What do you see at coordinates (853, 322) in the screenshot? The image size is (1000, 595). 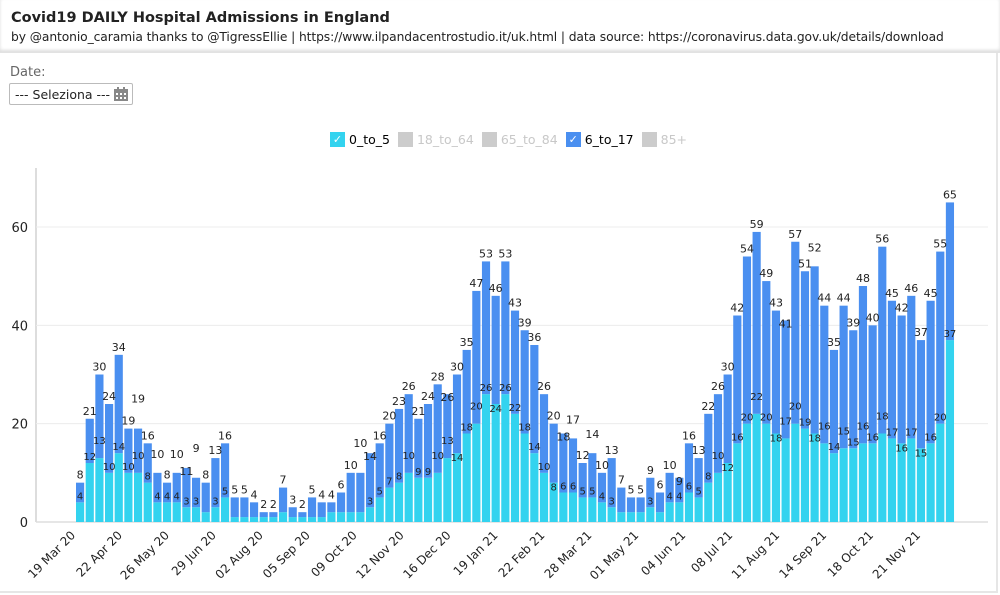 I see `data-label: 39` at bounding box center [853, 322].